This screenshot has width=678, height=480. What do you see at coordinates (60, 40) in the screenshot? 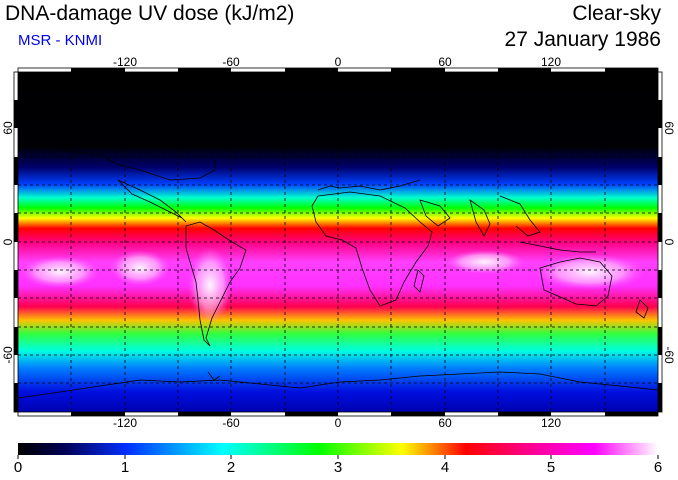
I see `source-label: MSR - KNMI` at bounding box center [60, 40].